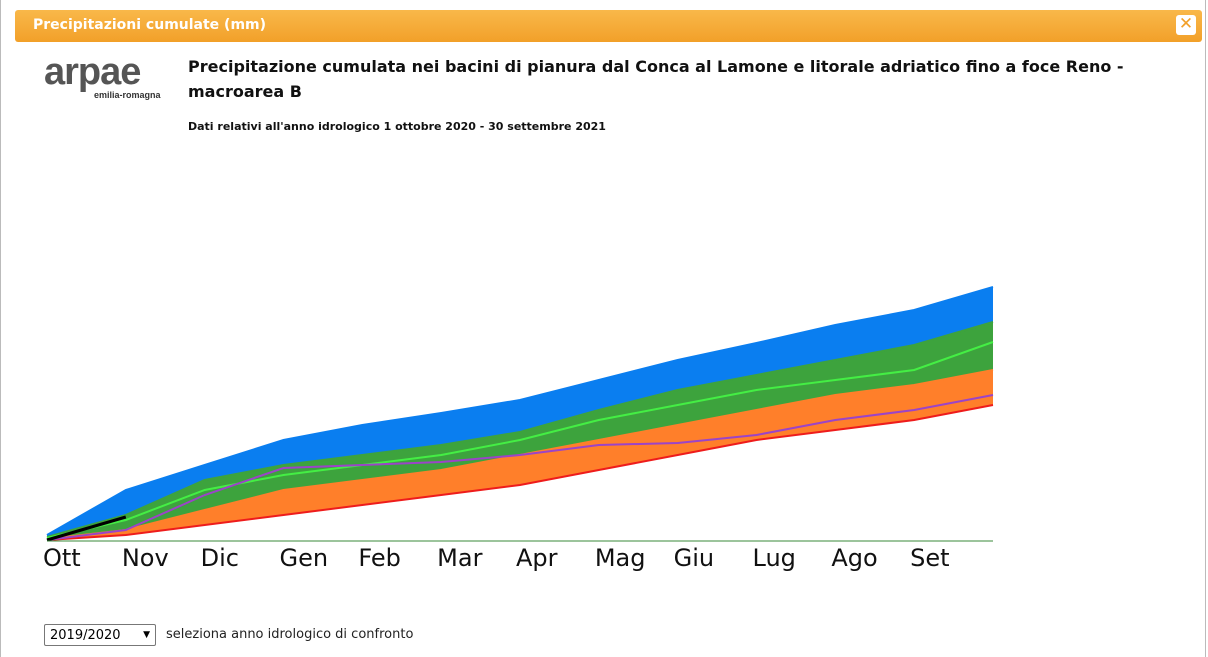 This screenshot has width=1208, height=657. What do you see at coordinates (146, 635) in the screenshot?
I see `select-arrow: ▼` at bounding box center [146, 635].